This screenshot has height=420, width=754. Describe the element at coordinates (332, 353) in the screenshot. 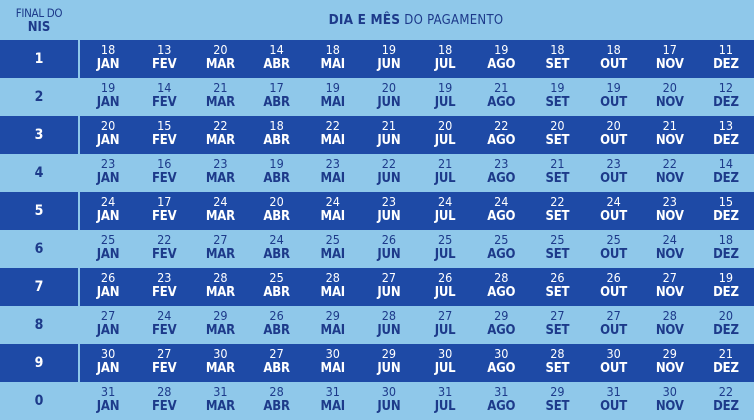

I see `payment-day: 30` at that location.